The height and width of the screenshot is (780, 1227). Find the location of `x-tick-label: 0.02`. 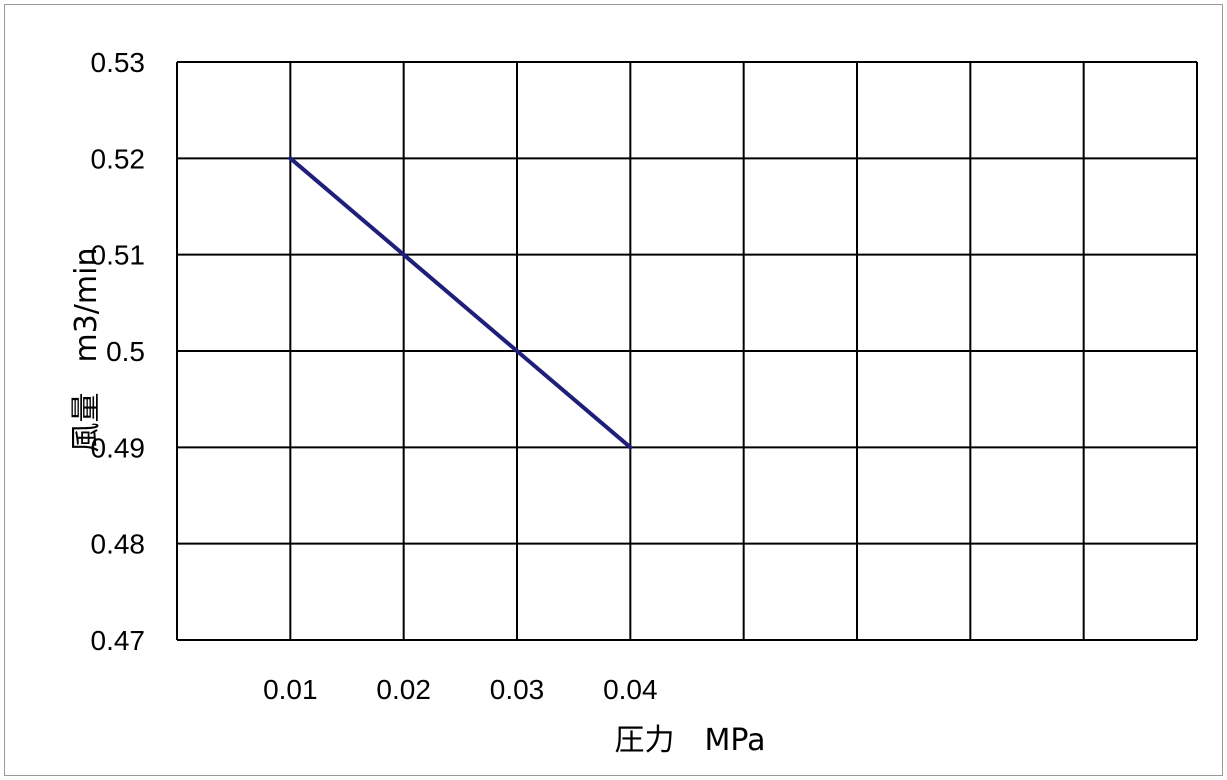

x-tick-label: 0.02 is located at coordinates (403, 689).